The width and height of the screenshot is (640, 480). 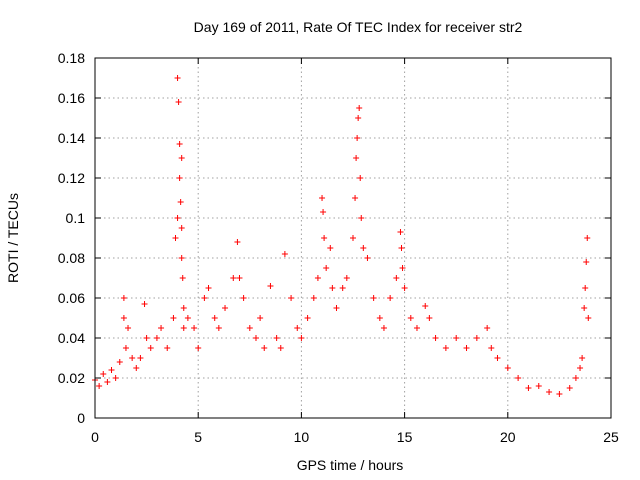 I want to click on x-tick-labels: 0 5 10 15 20 25, so click(x=355, y=437).